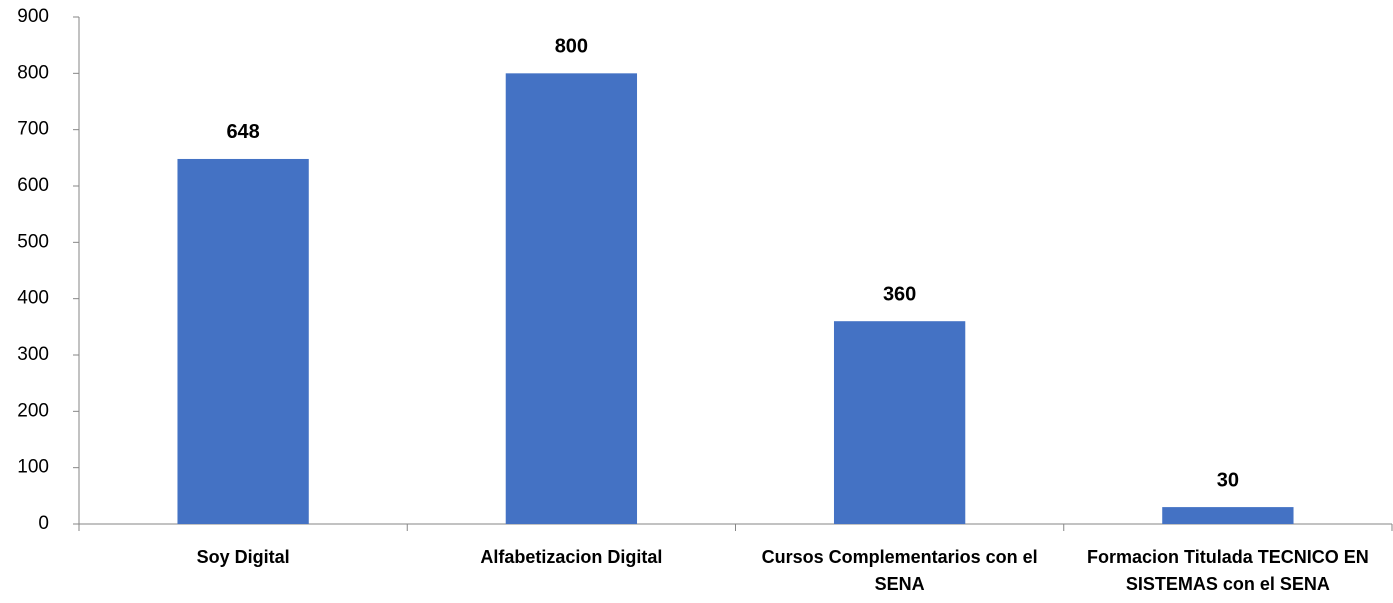 This screenshot has height=603, width=1393. Describe the element at coordinates (33, 298) in the screenshot. I see `y-tick-label: 400` at that location.